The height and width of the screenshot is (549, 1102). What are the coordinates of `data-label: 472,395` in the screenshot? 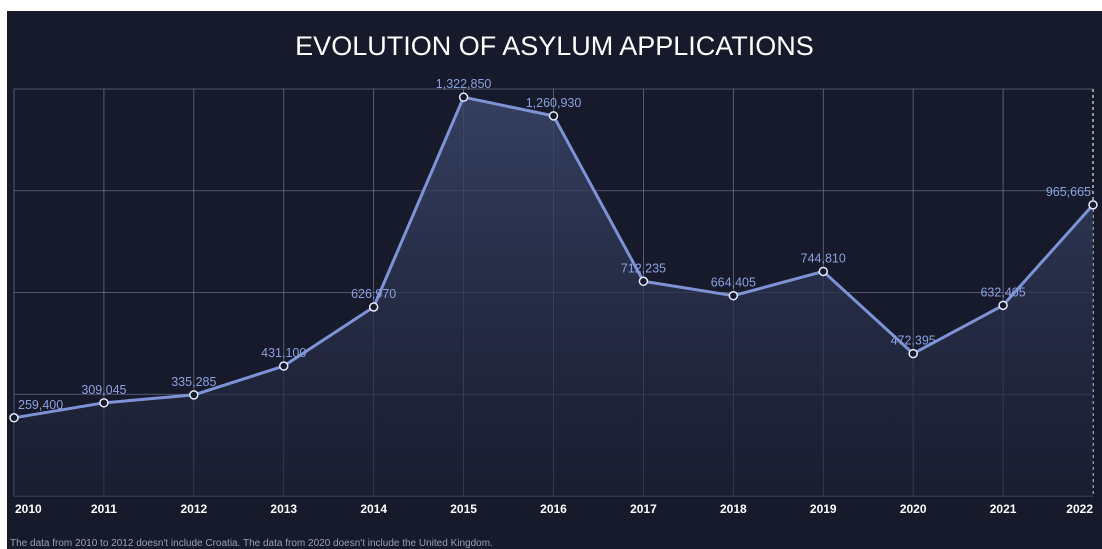 It's located at (913, 341).